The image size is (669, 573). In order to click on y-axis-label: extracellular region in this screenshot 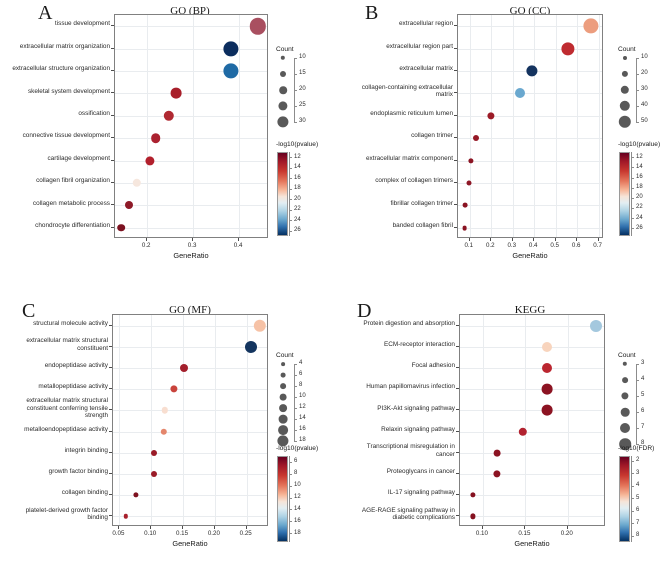, I will do `click(426, 24)`.